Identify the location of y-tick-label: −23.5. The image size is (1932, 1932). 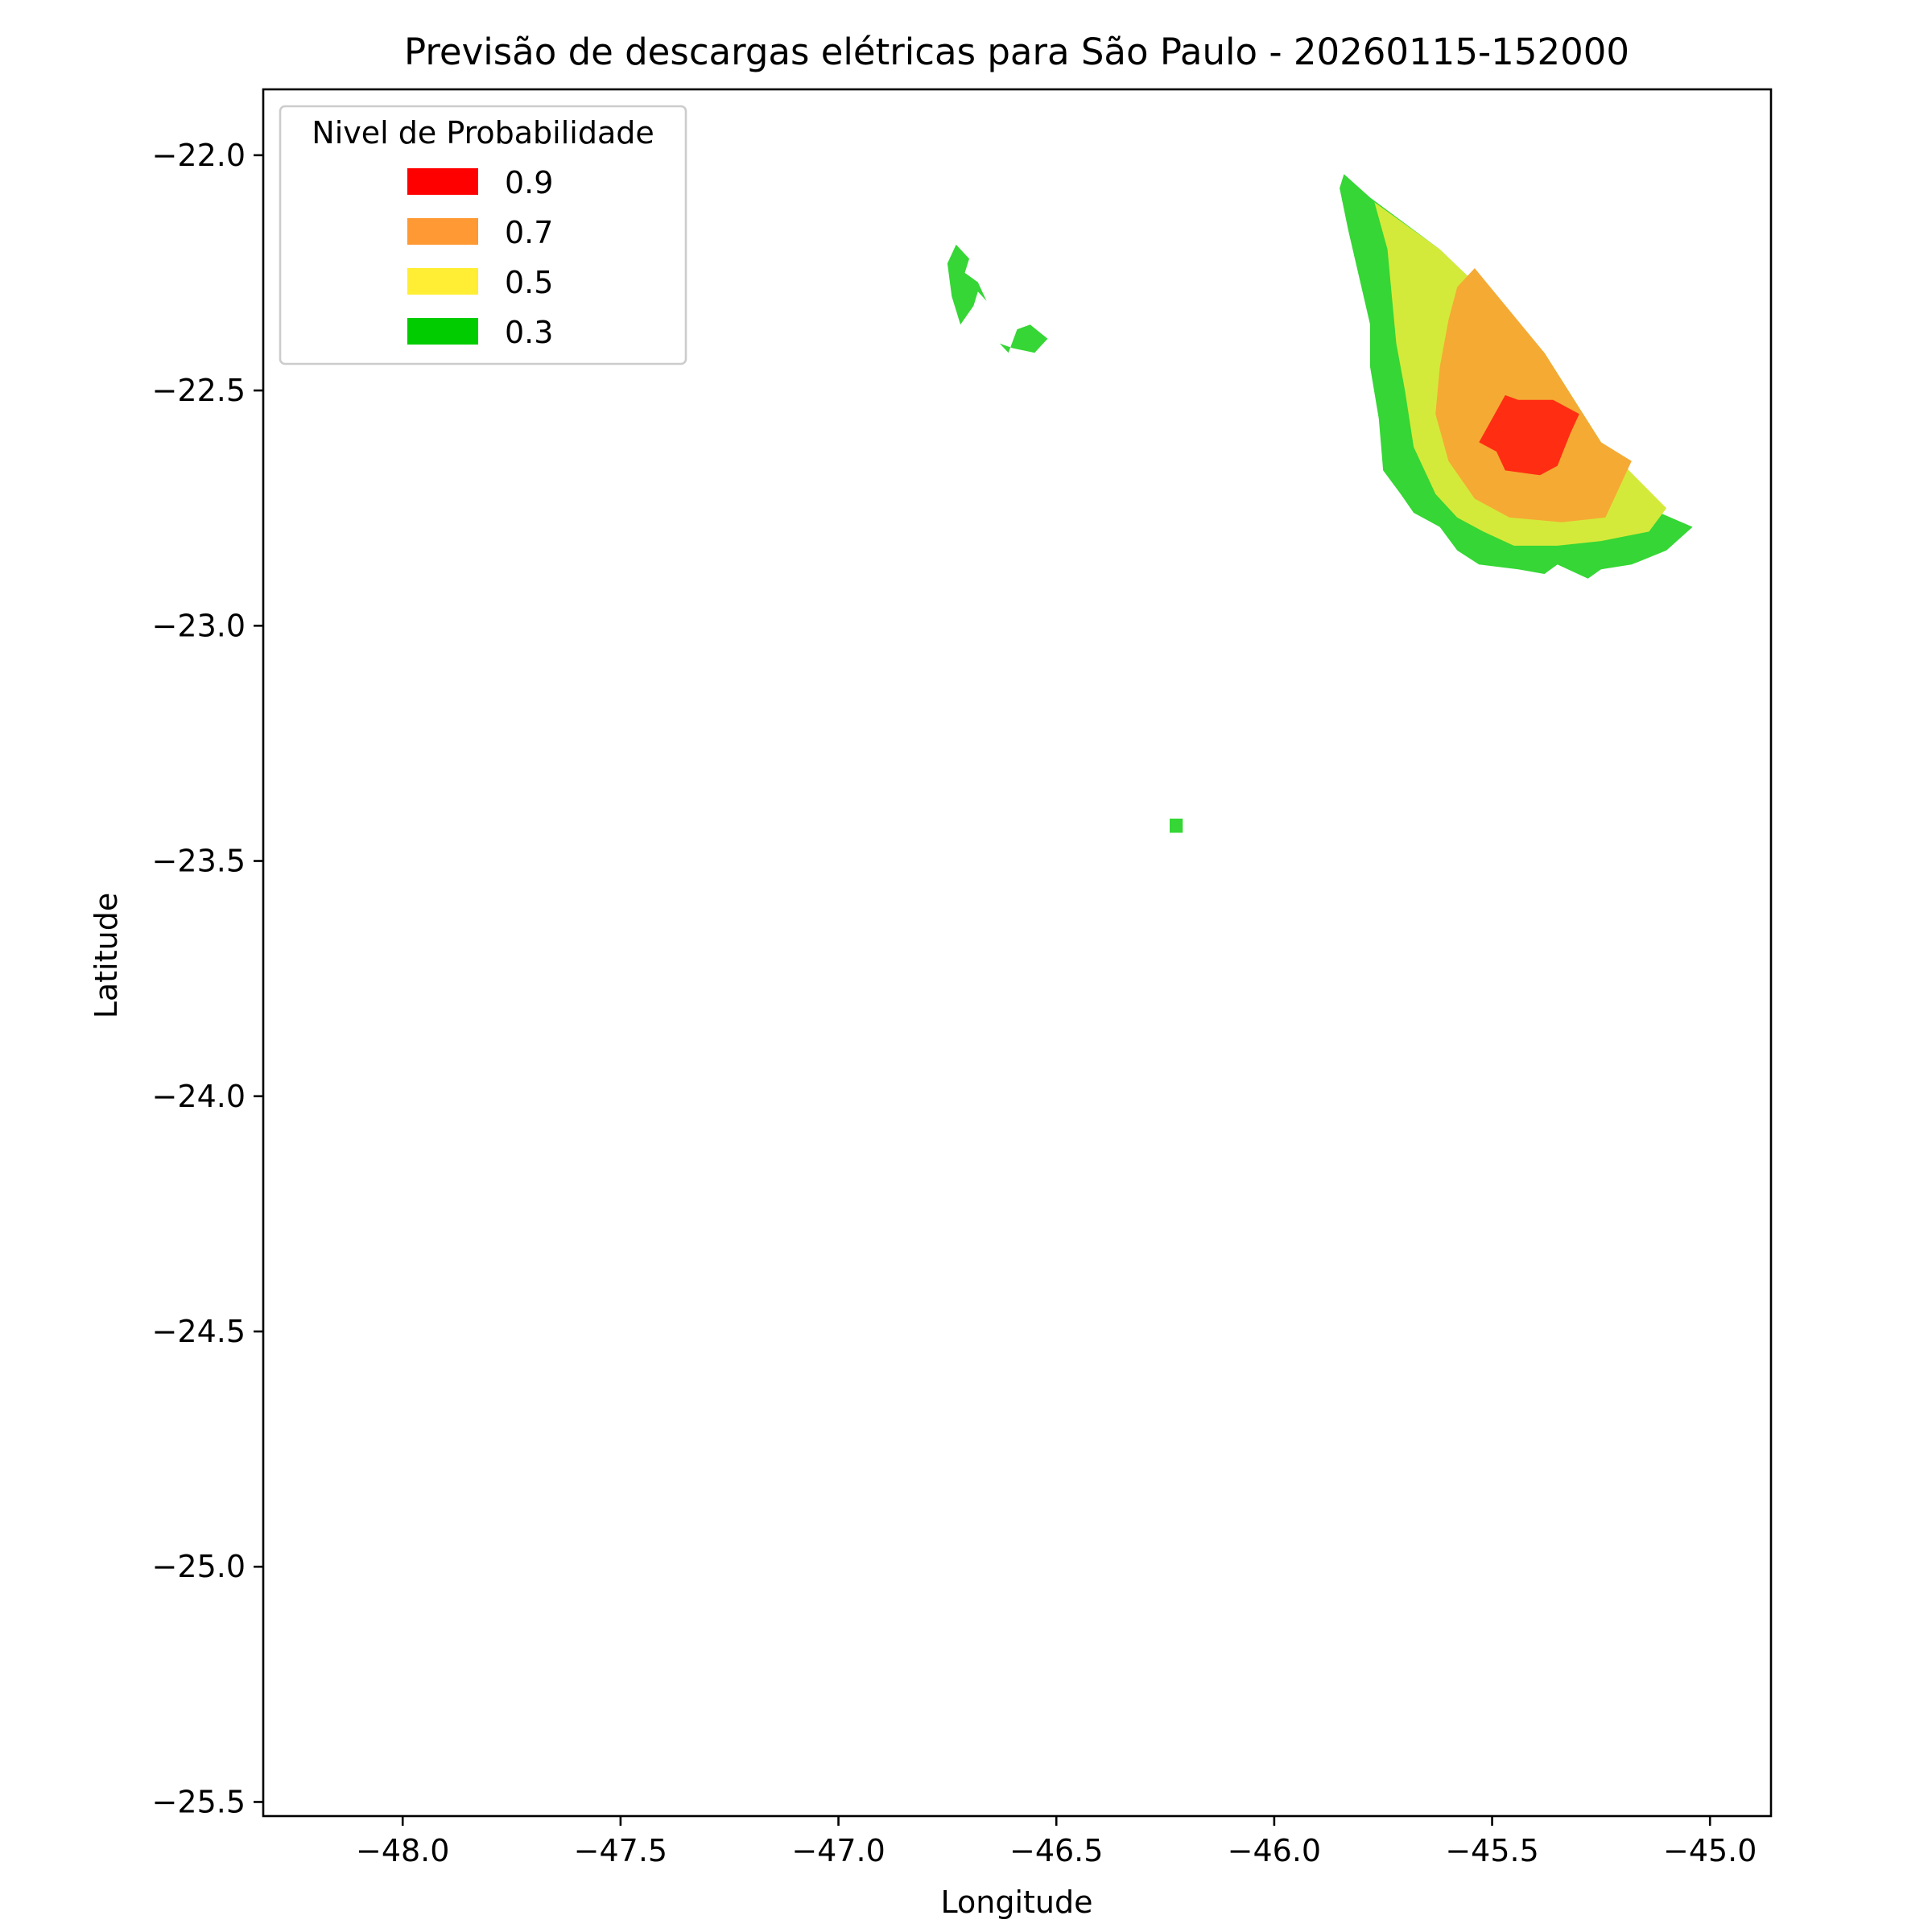
(199, 861).